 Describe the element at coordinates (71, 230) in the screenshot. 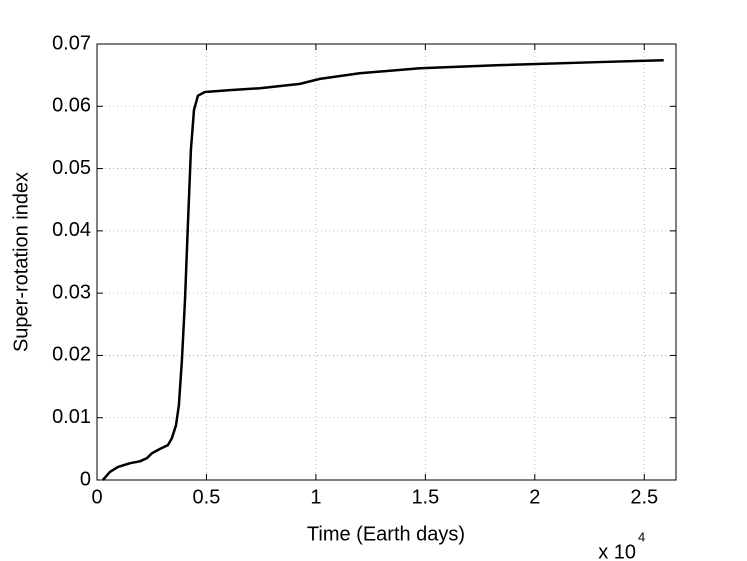

I see `y-tick-label: 0.04` at that location.